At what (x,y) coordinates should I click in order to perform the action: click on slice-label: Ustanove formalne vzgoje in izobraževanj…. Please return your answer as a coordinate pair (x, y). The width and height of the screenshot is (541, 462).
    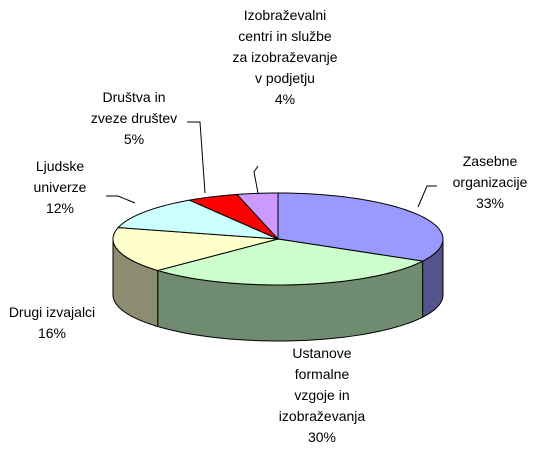
    Looking at the image, I should click on (322, 395).